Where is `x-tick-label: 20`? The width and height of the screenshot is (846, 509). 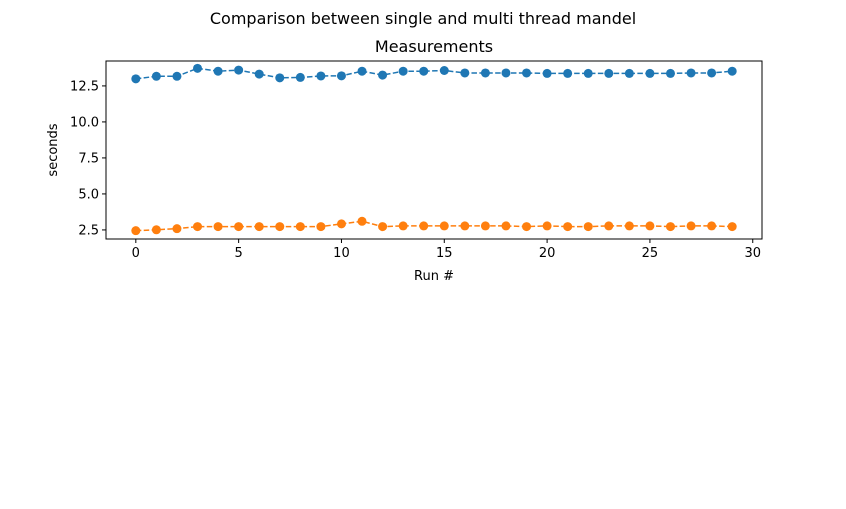 x-tick-label: 20 is located at coordinates (547, 253).